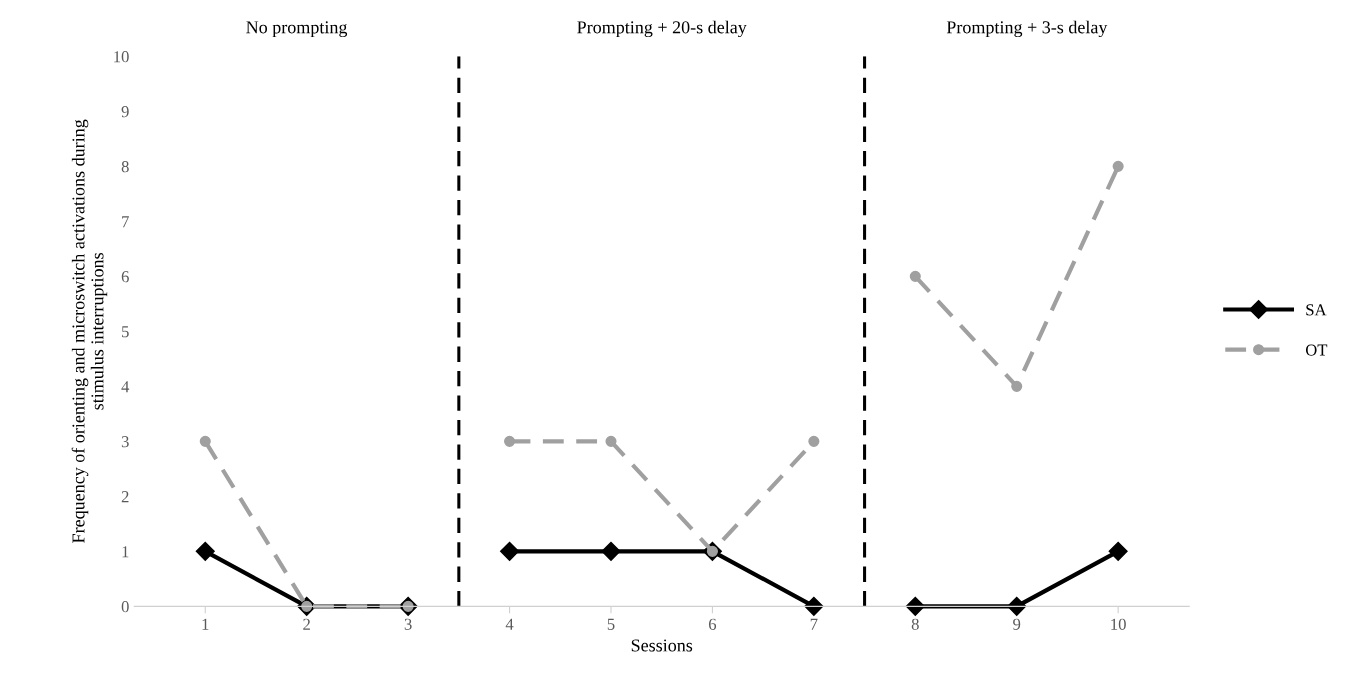  What do you see at coordinates (125, 387) in the screenshot?
I see `y-tick-label: 4` at bounding box center [125, 387].